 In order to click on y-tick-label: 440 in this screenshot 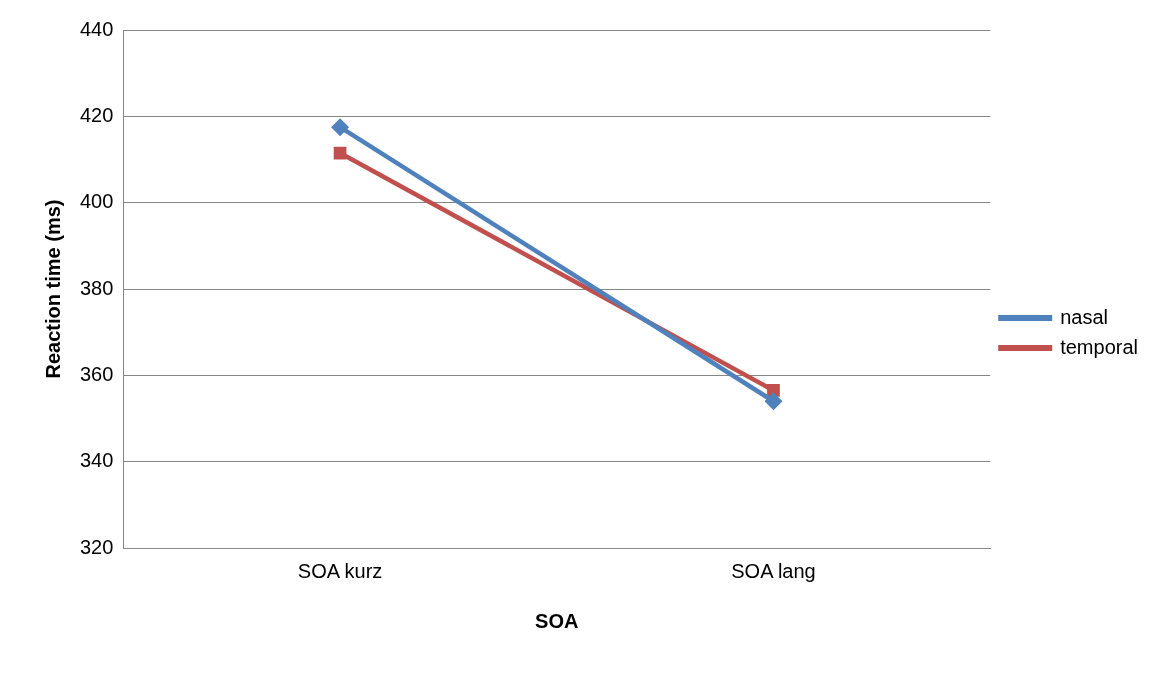, I will do `click(96, 28)`.